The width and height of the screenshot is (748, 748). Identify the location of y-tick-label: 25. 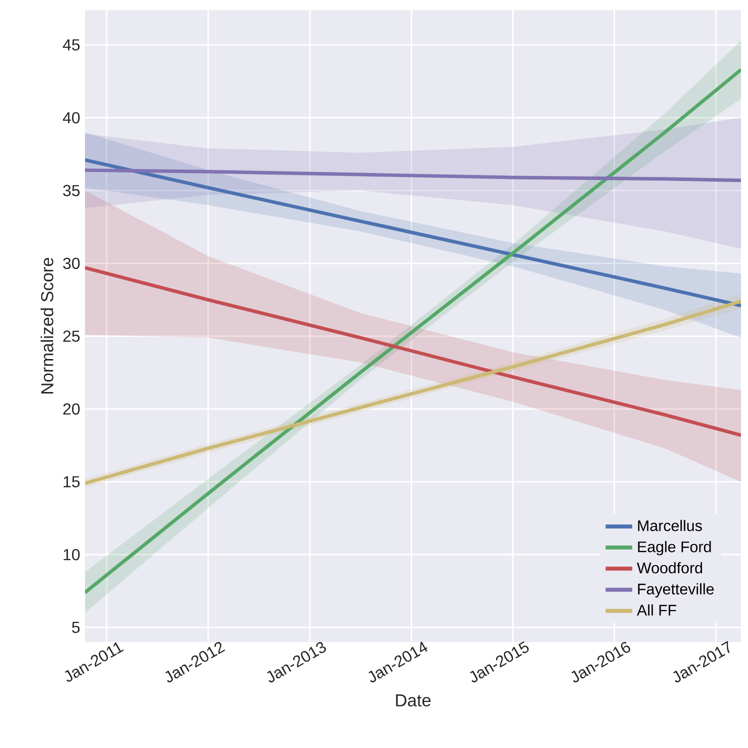
(71, 336).